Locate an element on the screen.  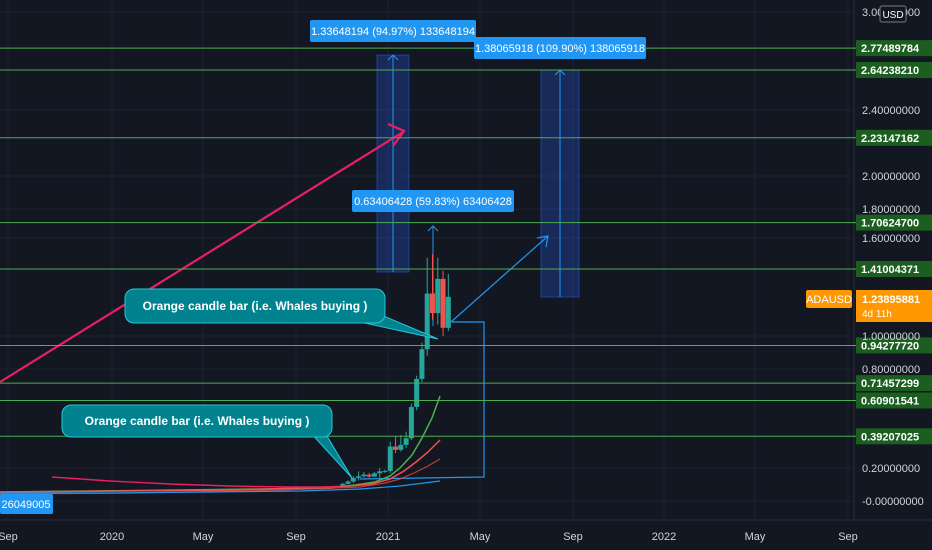
measure-label-2: 1.38065918 (109.90%) 138065918 is located at coordinates (560, 48).